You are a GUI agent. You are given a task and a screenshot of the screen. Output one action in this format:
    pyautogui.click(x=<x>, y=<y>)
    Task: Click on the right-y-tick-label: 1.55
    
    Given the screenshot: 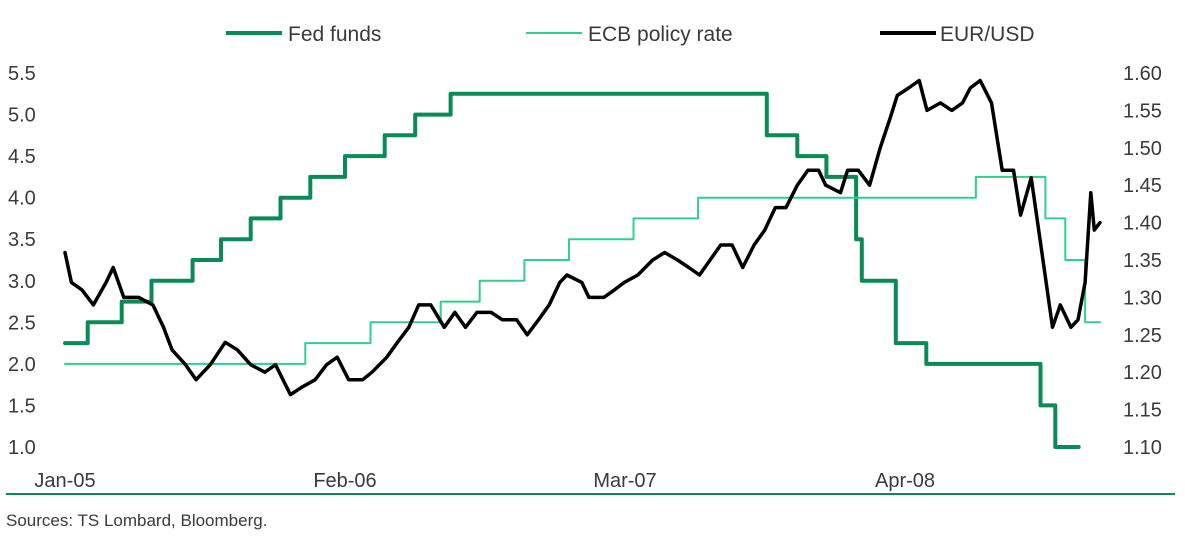 What is the action you would take?
    pyautogui.click(x=1142, y=111)
    